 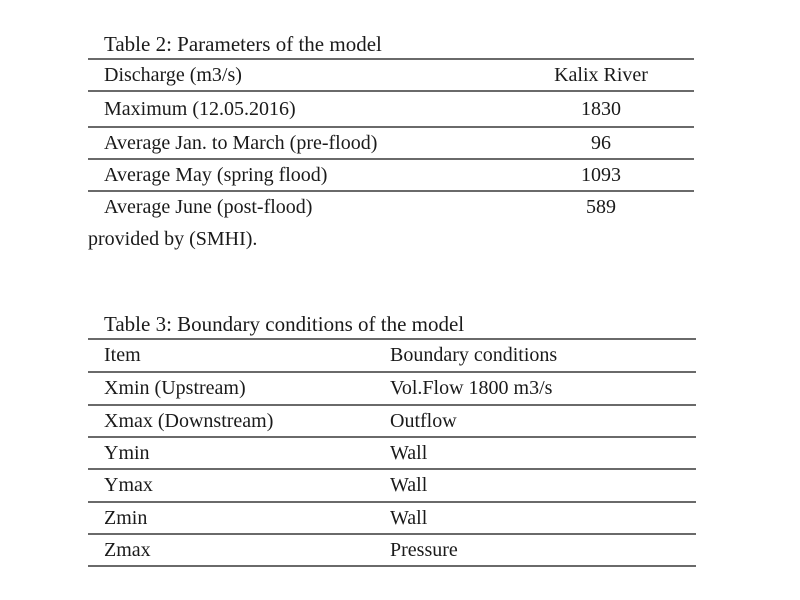 I want to click on table3-row-label: Xmin (Upstream), so click(x=175, y=388).